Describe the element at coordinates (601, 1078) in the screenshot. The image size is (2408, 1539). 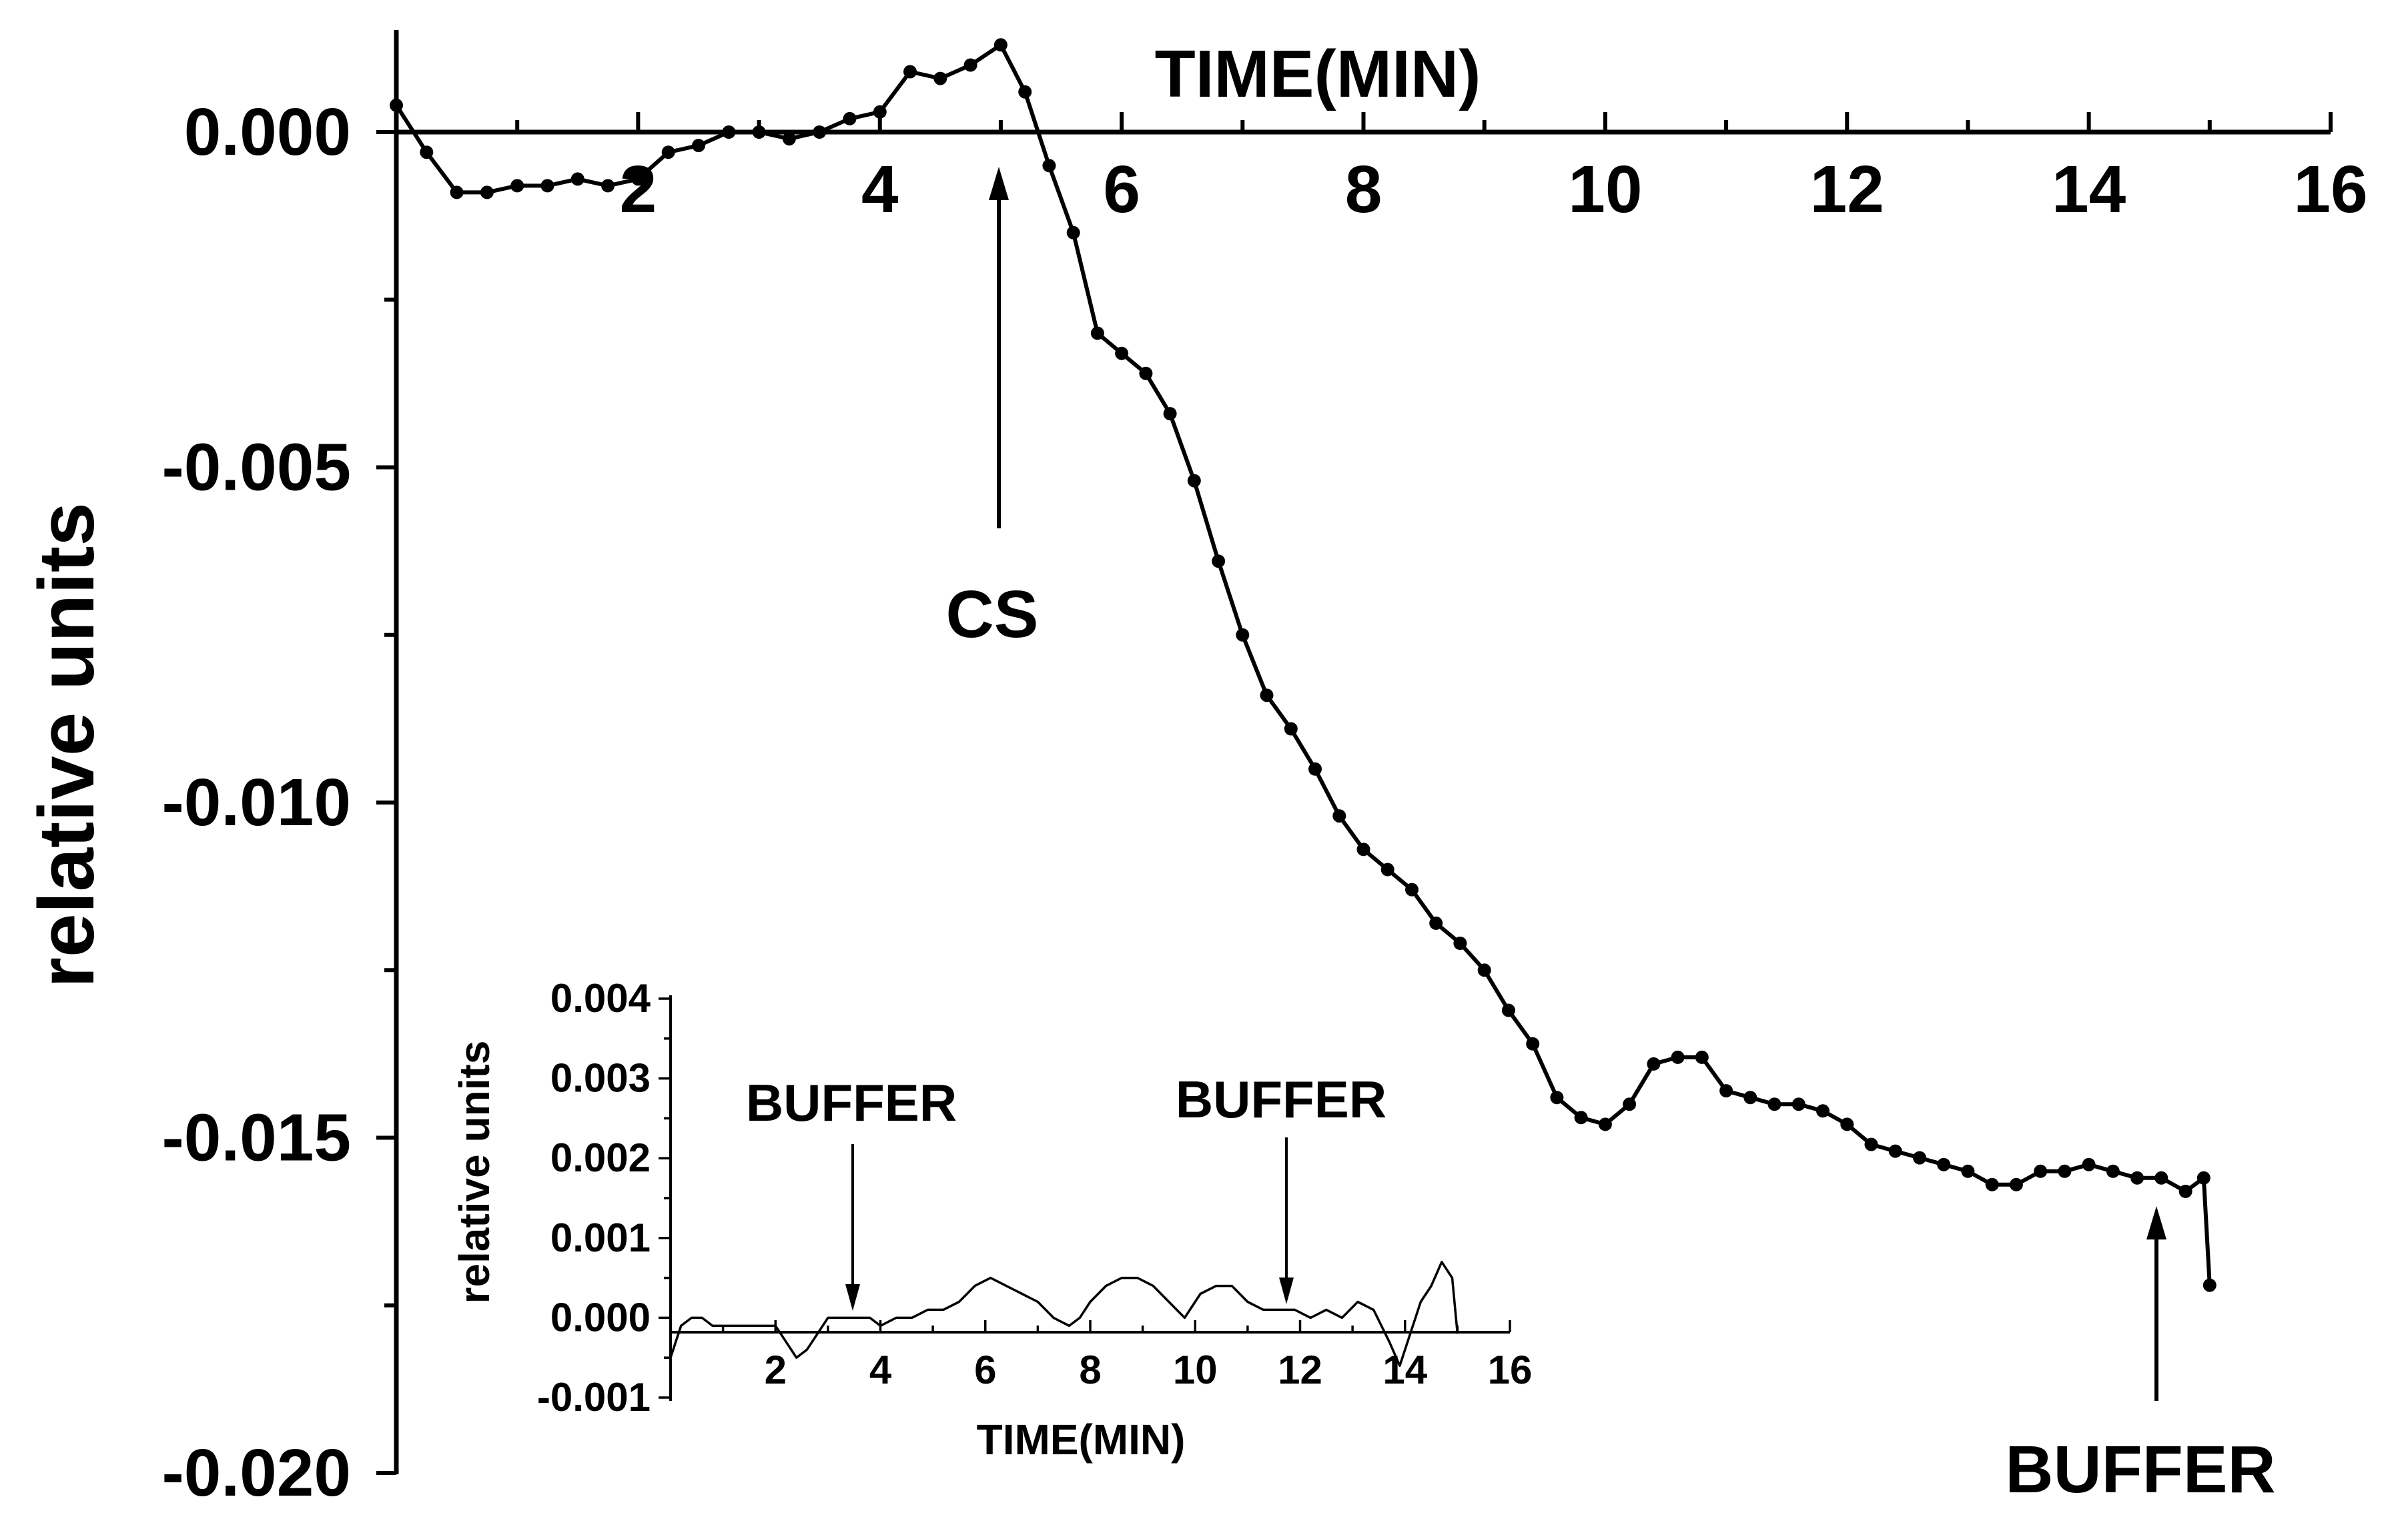
I see `y-tick-label: 0.003` at that location.